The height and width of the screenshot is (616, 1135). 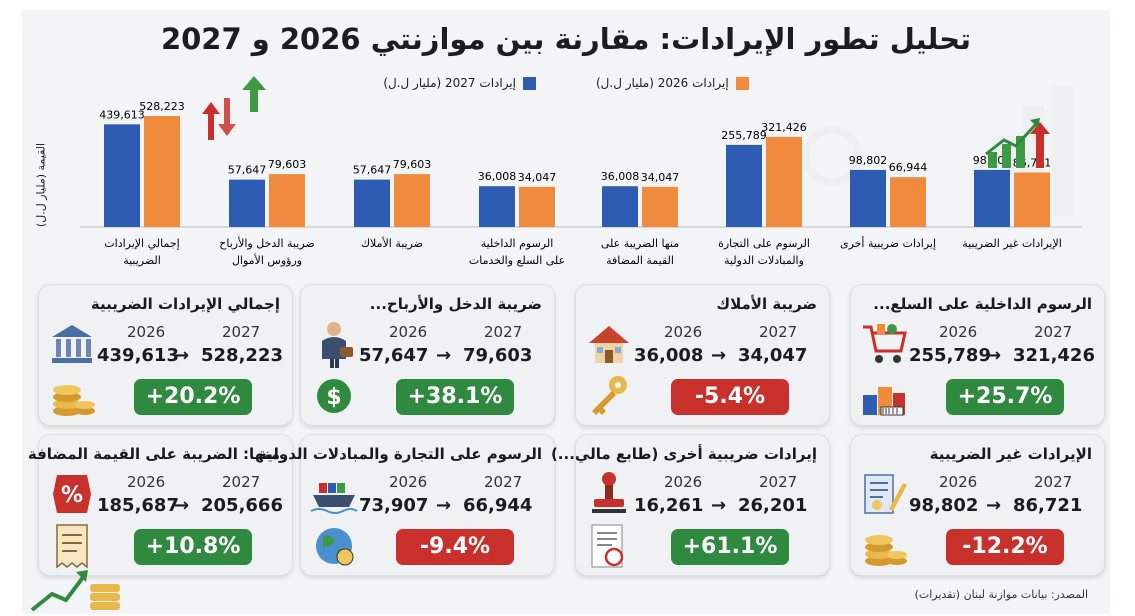 What do you see at coordinates (609, 494) in the screenshot?
I see `rubber-stamp-icon` at bounding box center [609, 494].